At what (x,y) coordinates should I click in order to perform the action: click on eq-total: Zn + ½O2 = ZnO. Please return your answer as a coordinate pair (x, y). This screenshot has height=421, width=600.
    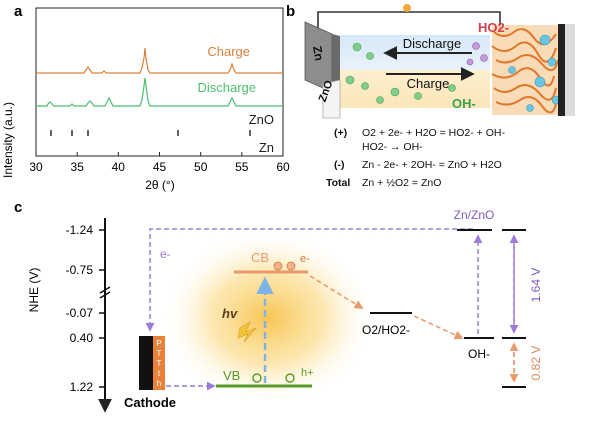
    Looking at the image, I should click on (401, 183).